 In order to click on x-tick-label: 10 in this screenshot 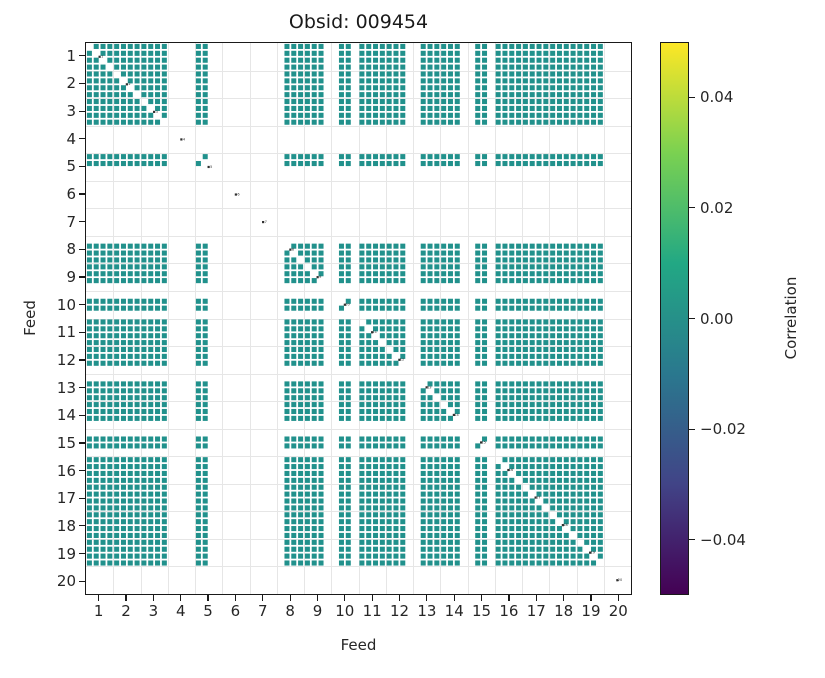, I will do `click(345, 611)`.